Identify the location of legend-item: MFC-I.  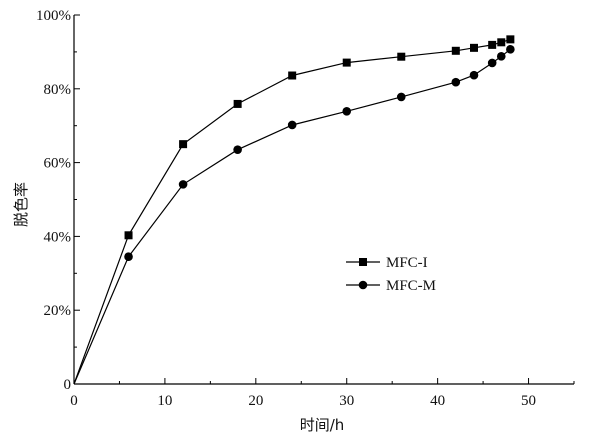
(387, 263).